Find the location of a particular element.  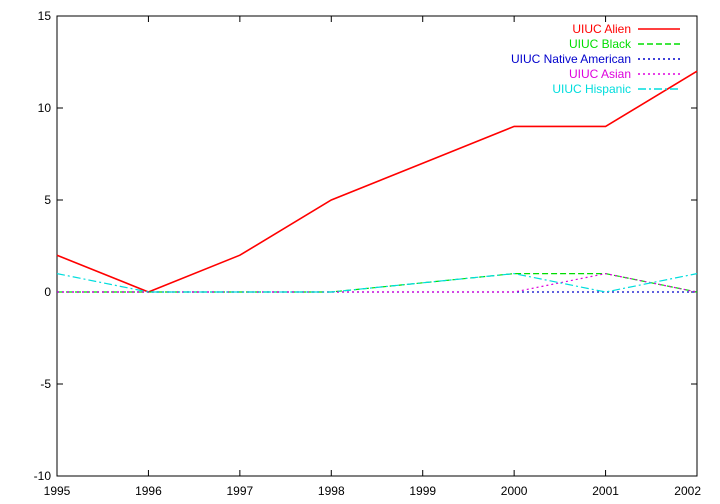

y-tick-label: 5 is located at coordinates (47, 200).